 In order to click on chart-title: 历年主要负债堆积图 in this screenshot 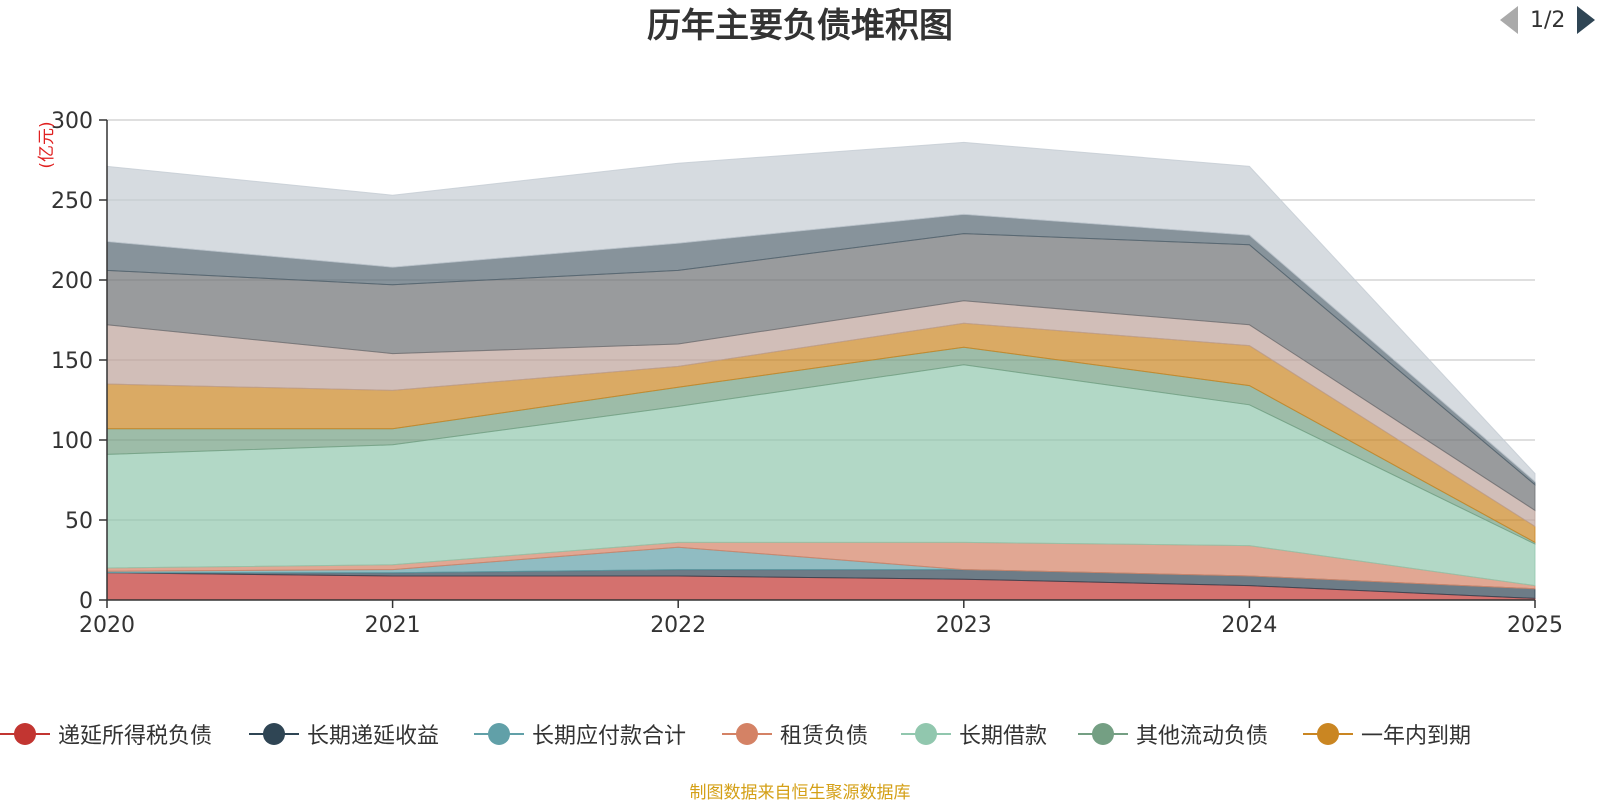, I will do `click(800, 26)`.